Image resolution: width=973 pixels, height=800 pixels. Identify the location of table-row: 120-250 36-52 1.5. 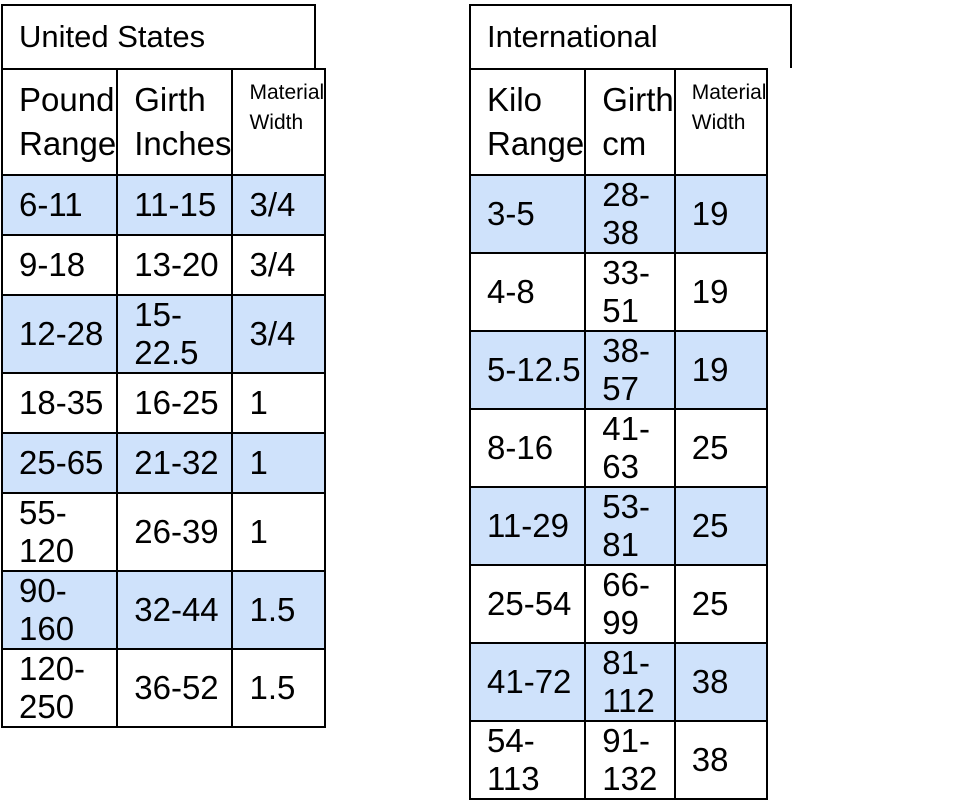
(163, 688).